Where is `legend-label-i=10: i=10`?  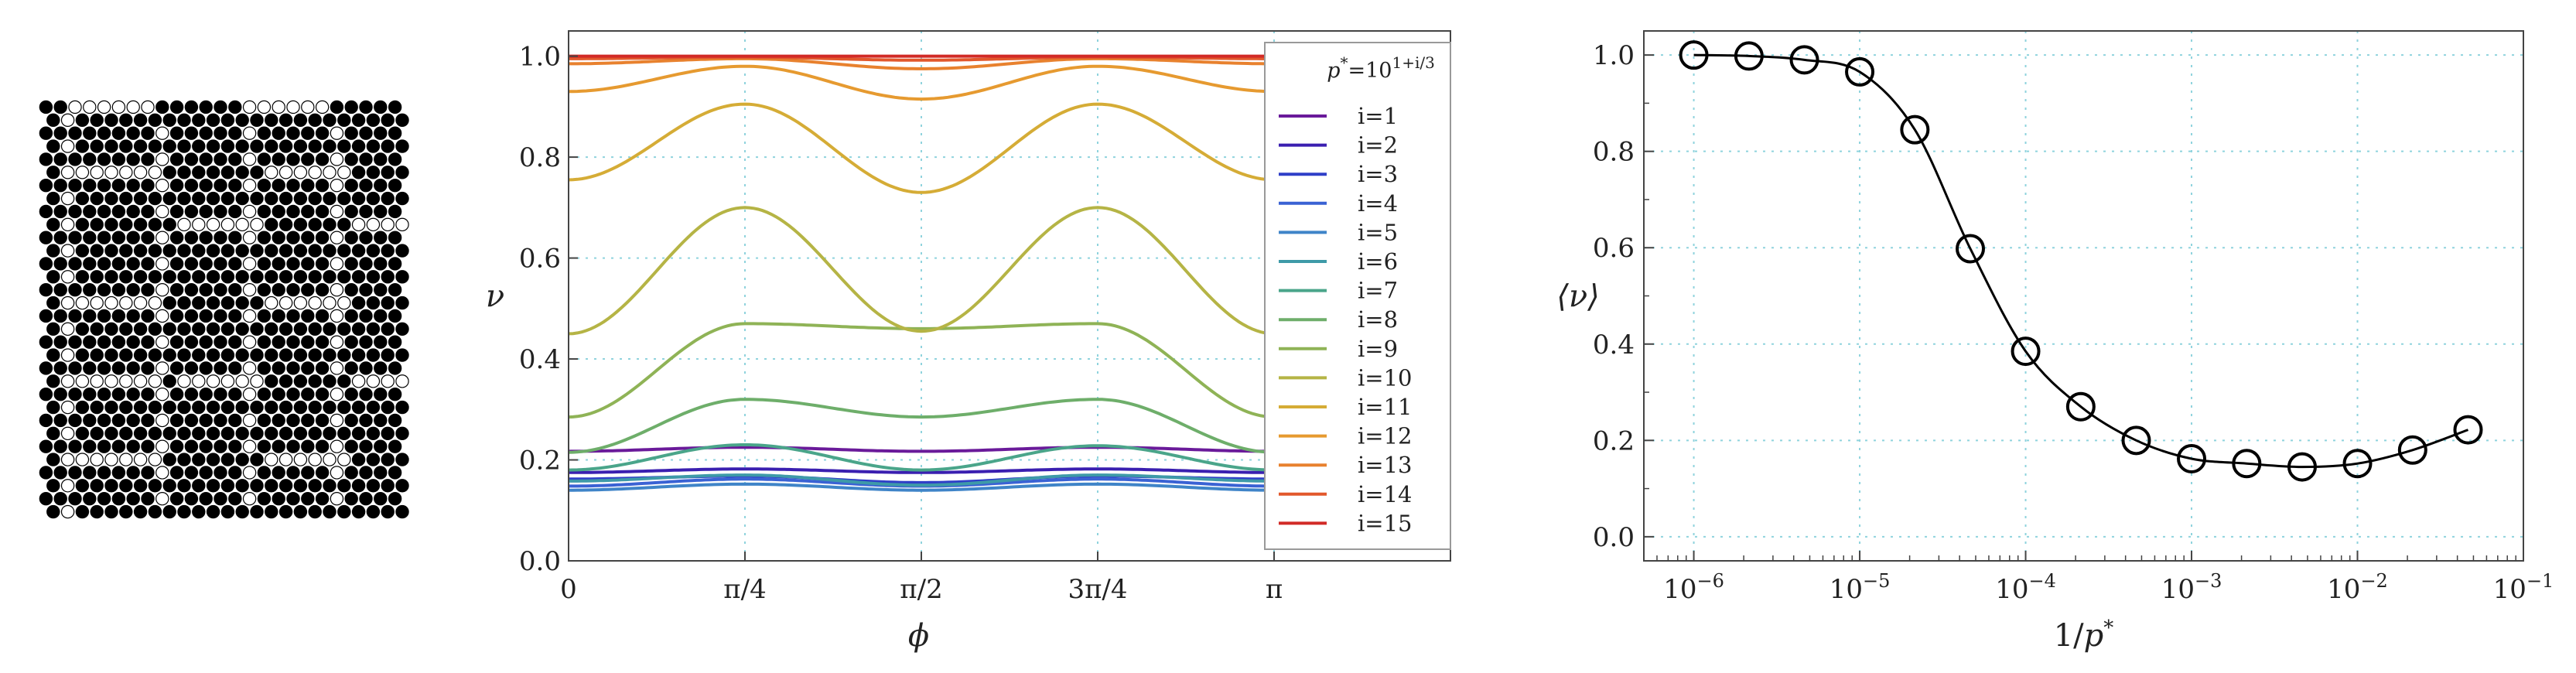 legend-label-i=10: i=10 is located at coordinates (1385, 377).